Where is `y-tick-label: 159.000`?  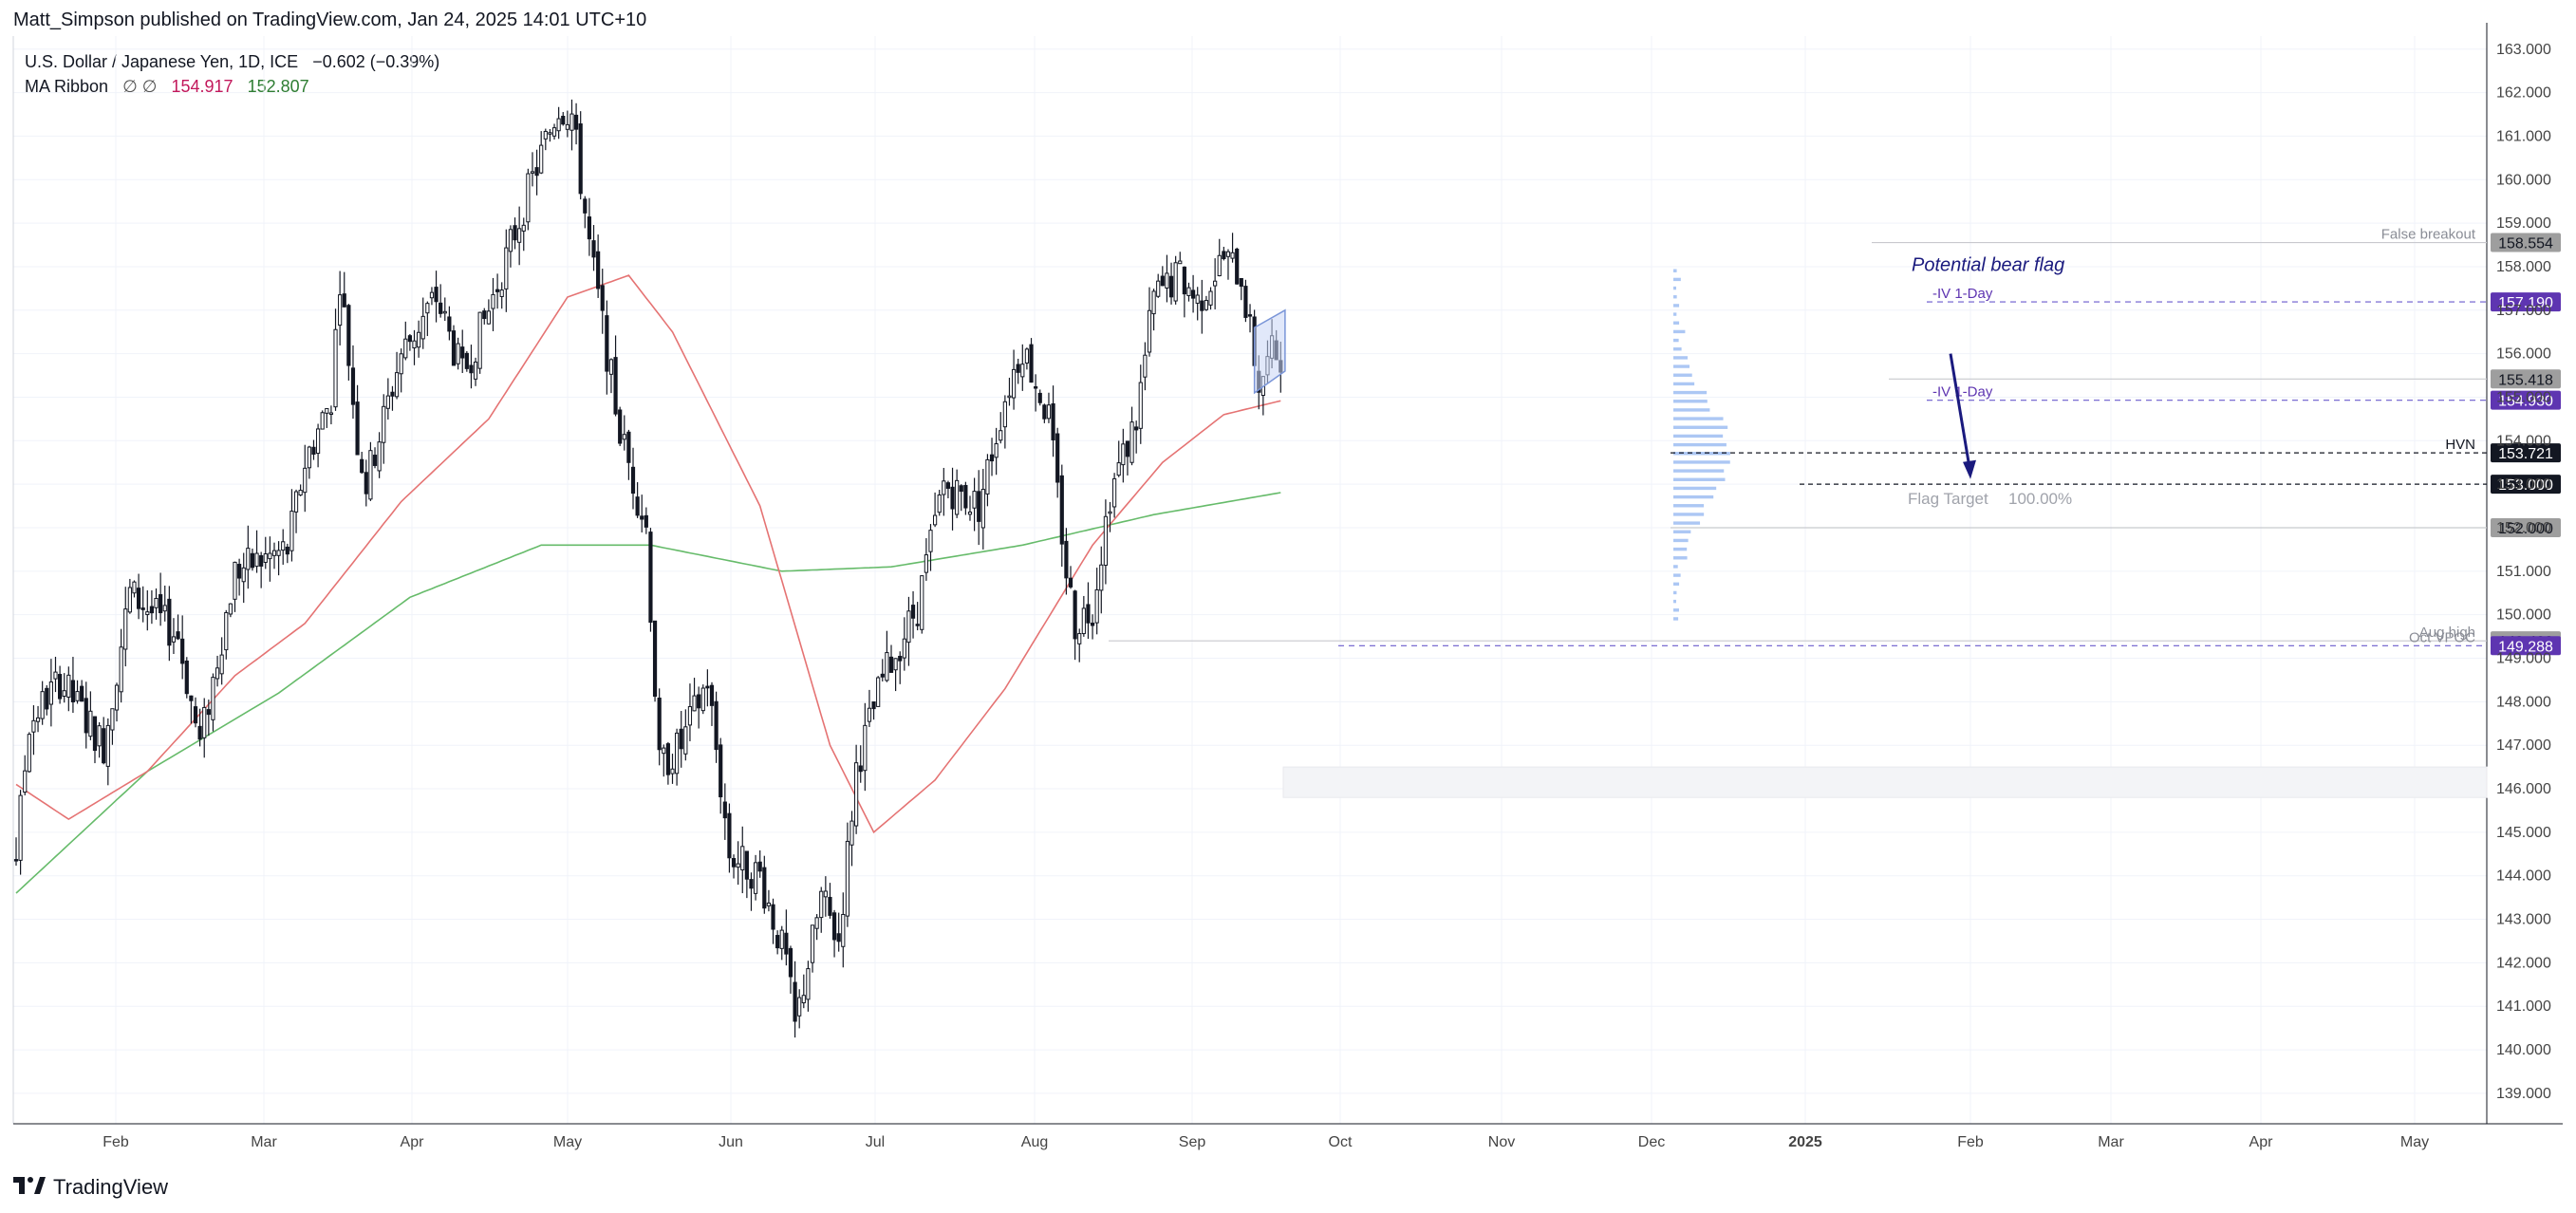
y-tick-label: 159.000 is located at coordinates (2523, 223).